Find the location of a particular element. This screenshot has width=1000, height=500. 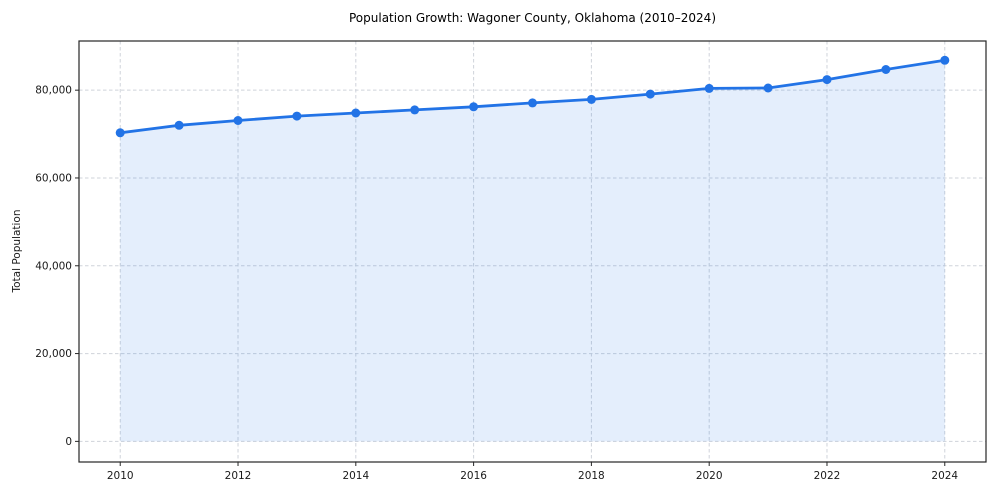

x-tick-label: 2012 is located at coordinates (238, 476).